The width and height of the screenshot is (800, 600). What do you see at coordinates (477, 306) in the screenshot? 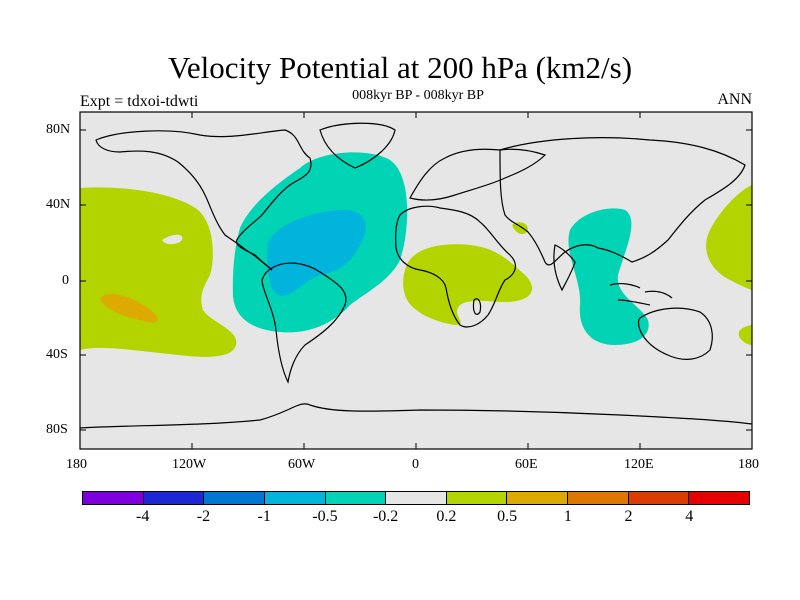
I see `madagascar-coast` at bounding box center [477, 306].